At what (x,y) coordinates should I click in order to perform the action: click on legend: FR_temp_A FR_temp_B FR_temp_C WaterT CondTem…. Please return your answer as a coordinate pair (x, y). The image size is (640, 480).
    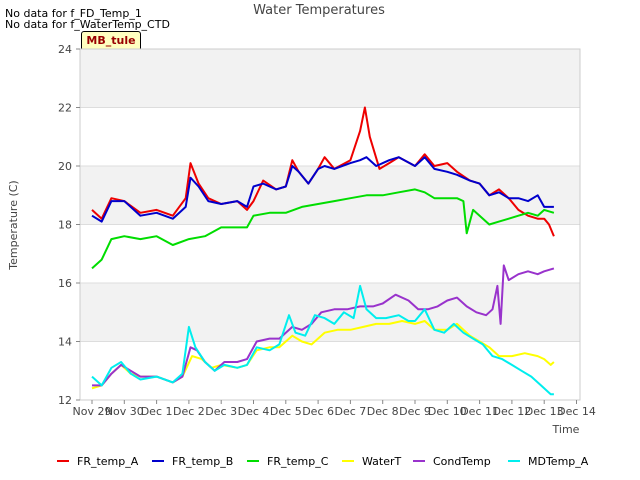
    Looking at the image, I should click on (323, 461).